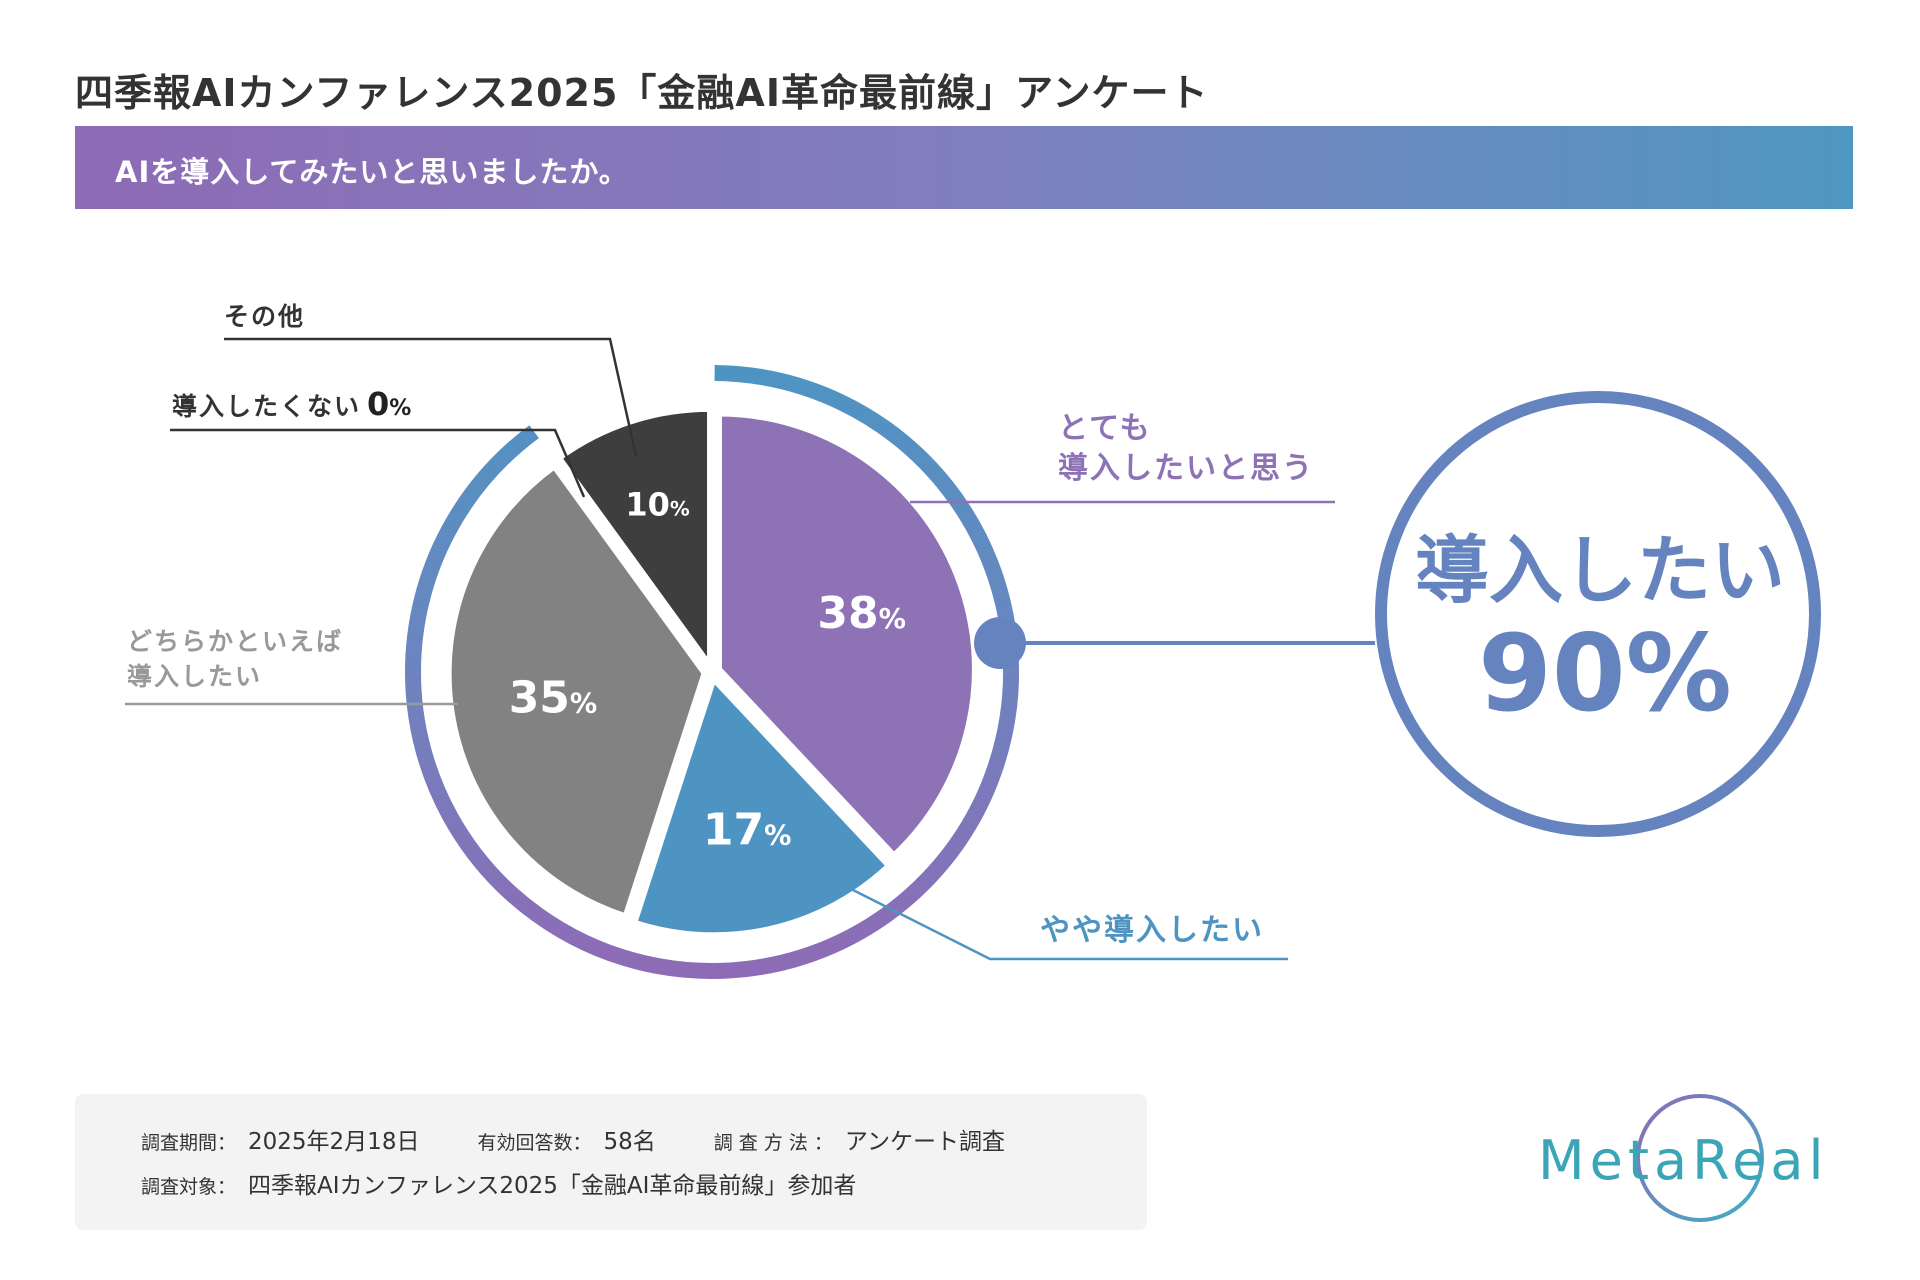 The image size is (1920, 1280). Describe the element at coordinates (1600, 571) in the screenshot. I see `summary-label: 導入したい` at that location.